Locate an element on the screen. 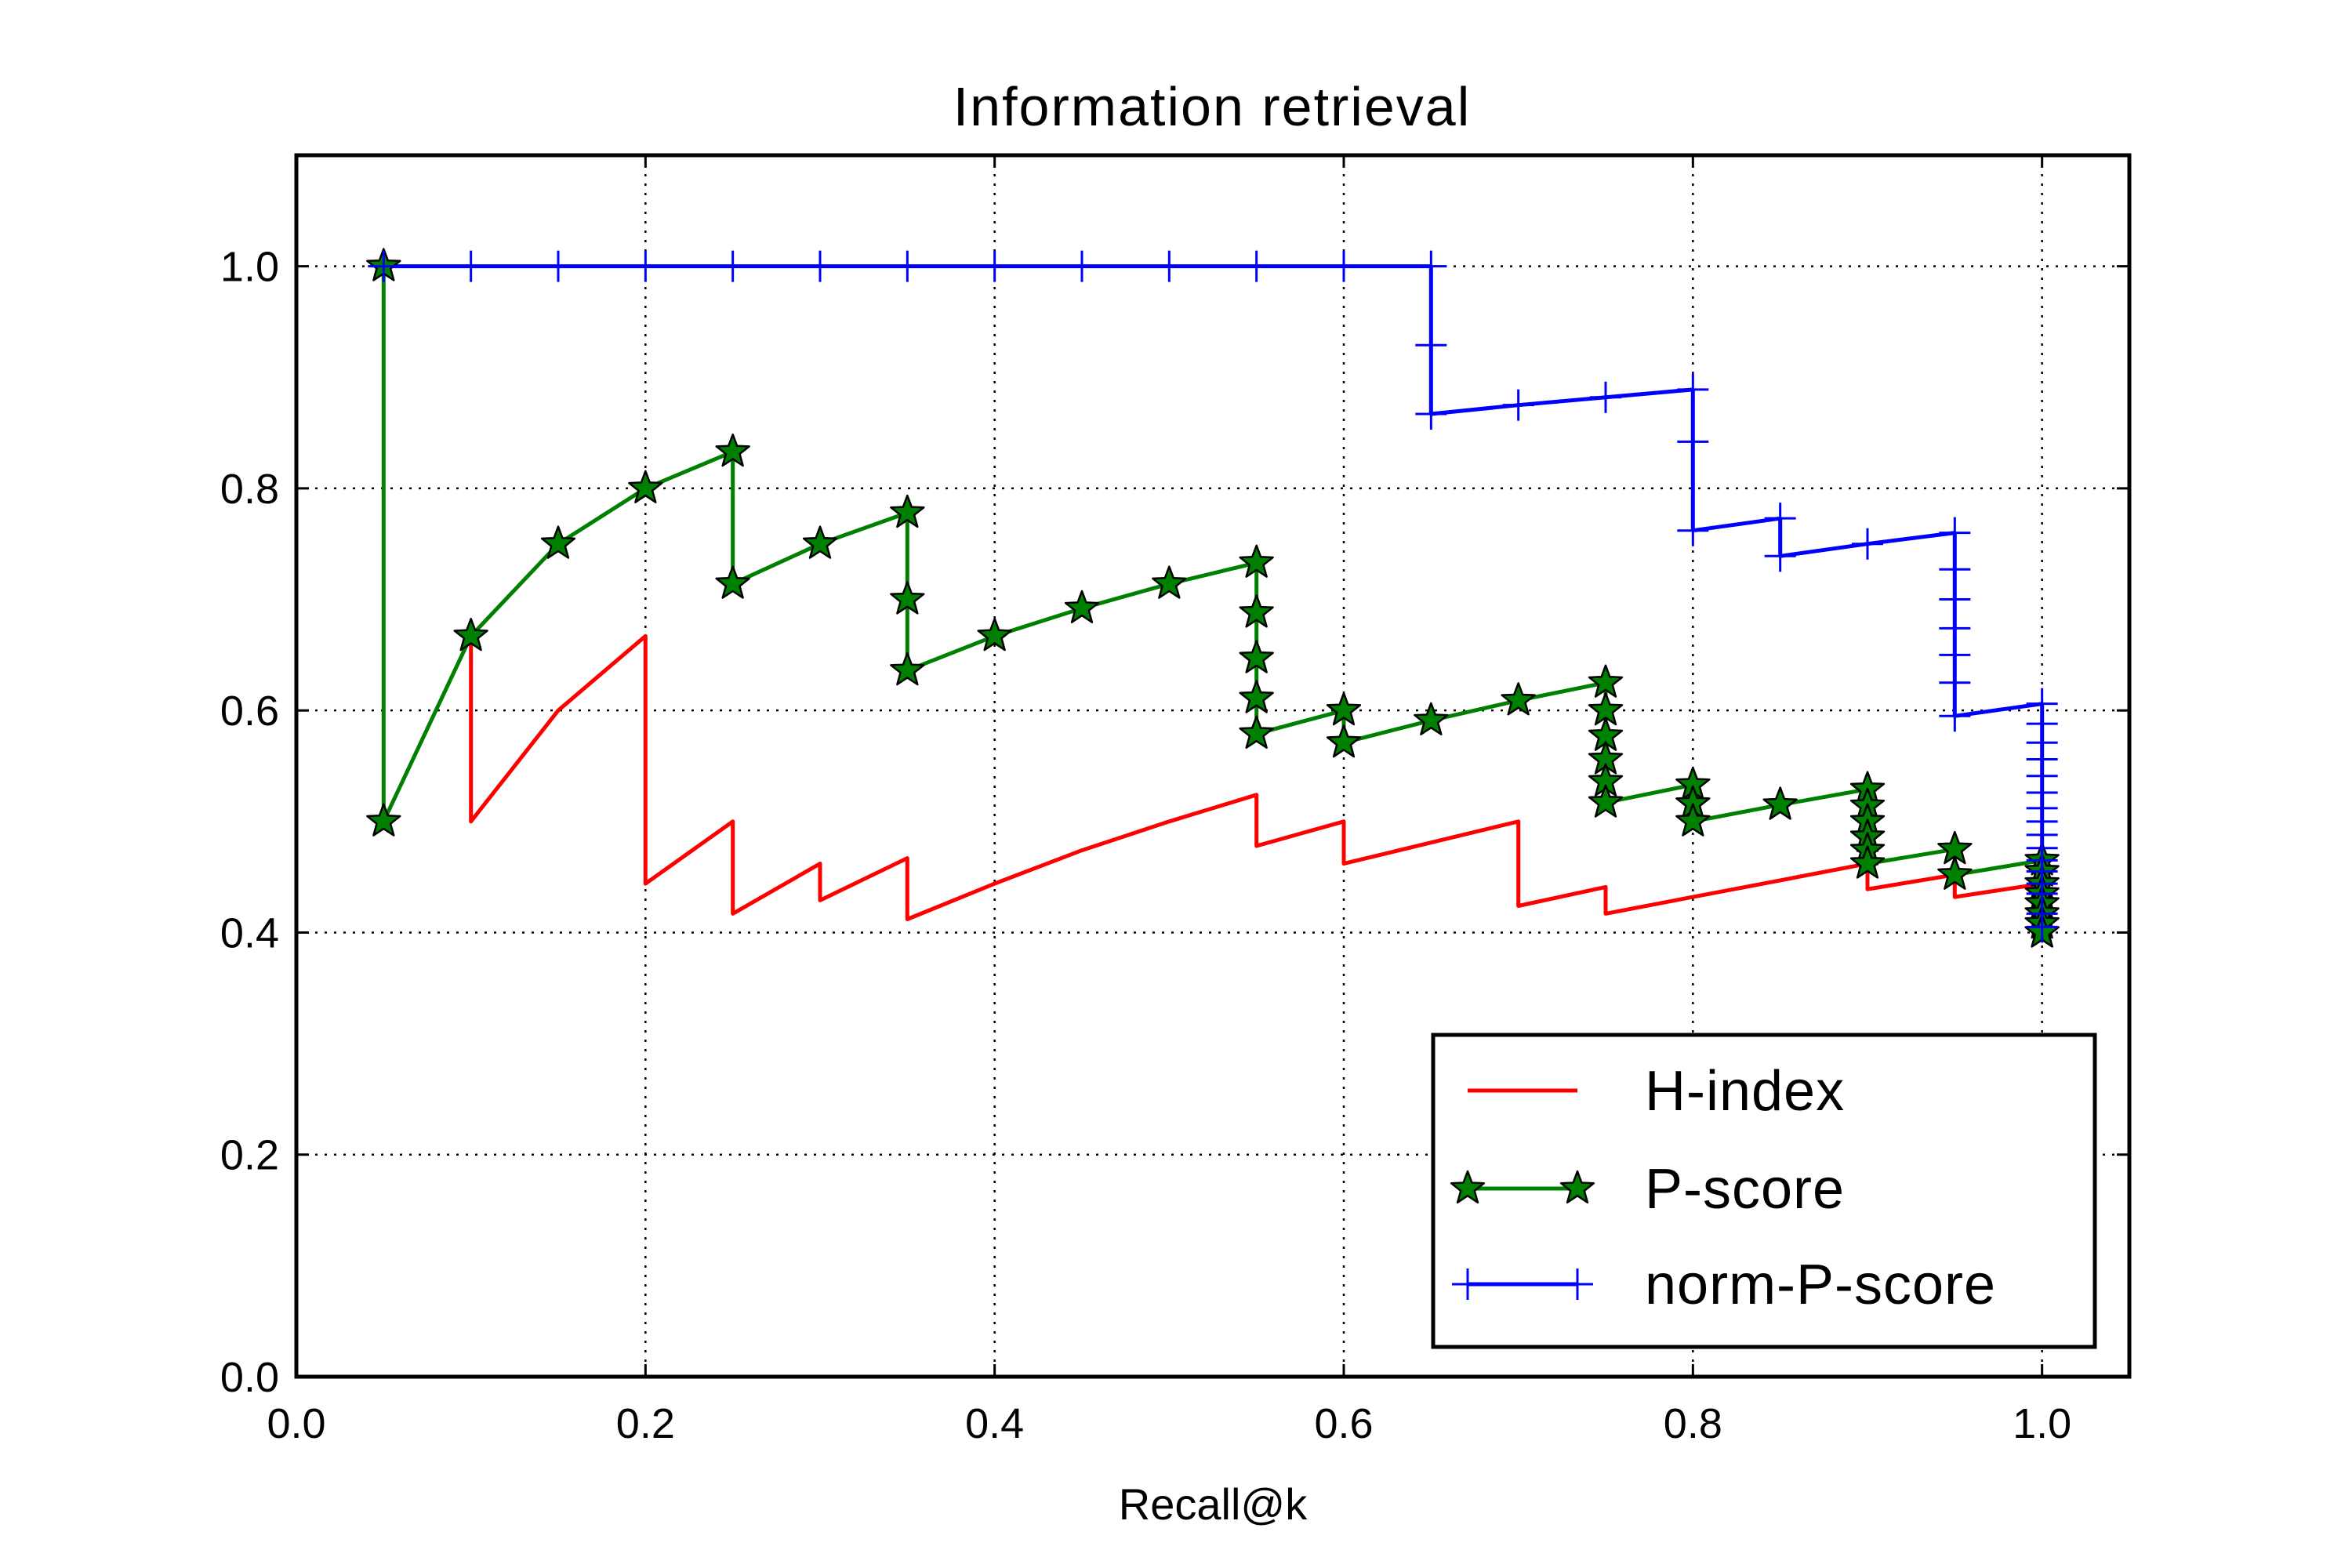  legend-box is located at coordinates (1764, 1191).